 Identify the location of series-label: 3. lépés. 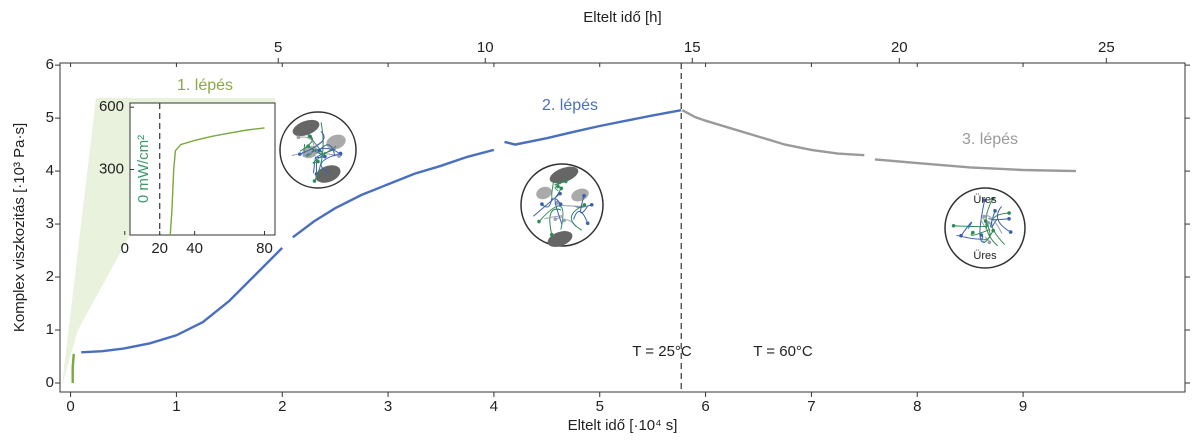
(990, 139).